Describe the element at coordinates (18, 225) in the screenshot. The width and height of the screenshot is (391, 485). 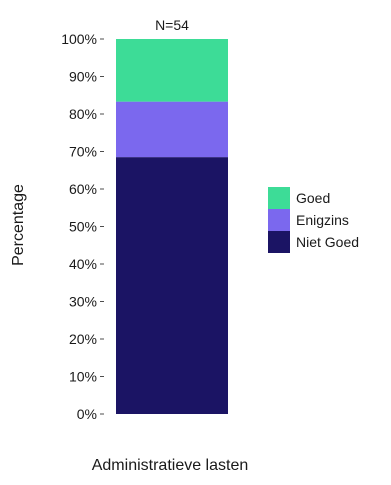
I see `y-axis-title: Percentage` at that location.